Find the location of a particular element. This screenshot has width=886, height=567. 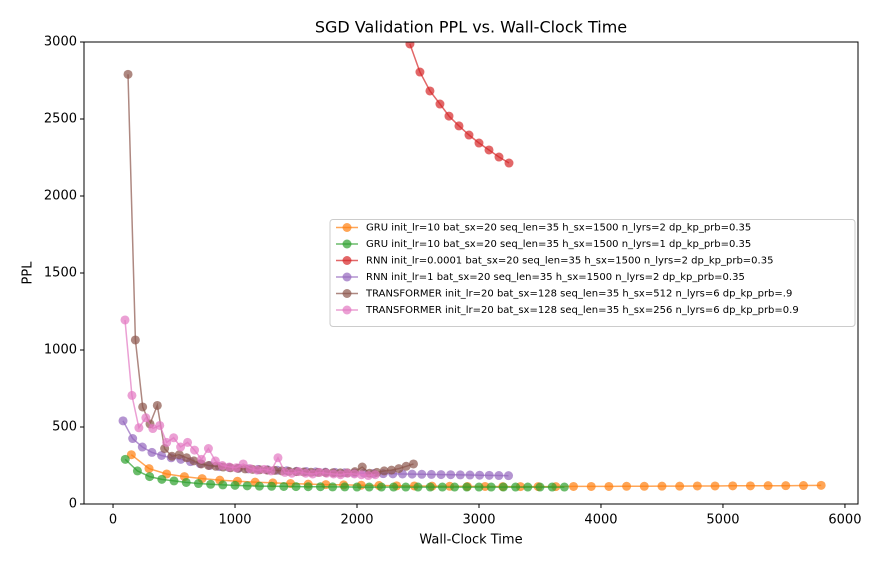

y-tick-label: 3000 is located at coordinates (60, 42).